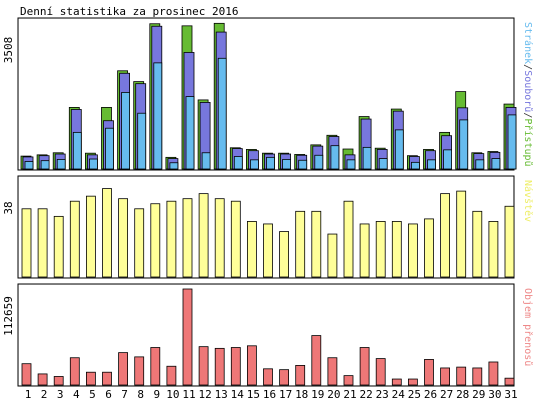 The image size is (533, 405). What do you see at coordinates (477, 244) in the screenshot?
I see `bar-visits-návštěv-day-29` at bounding box center [477, 244].